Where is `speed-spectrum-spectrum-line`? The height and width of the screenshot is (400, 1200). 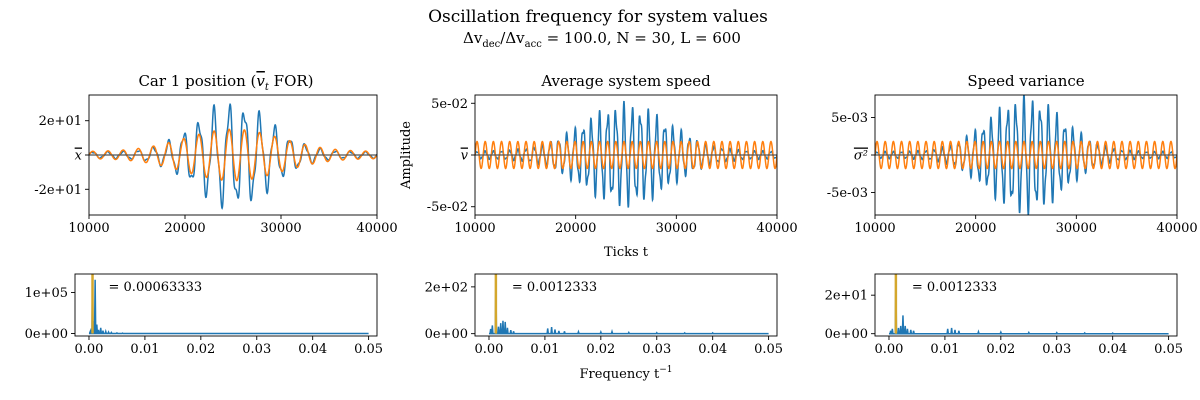 speed-spectrum-spectrum-line is located at coordinates (628, 305).